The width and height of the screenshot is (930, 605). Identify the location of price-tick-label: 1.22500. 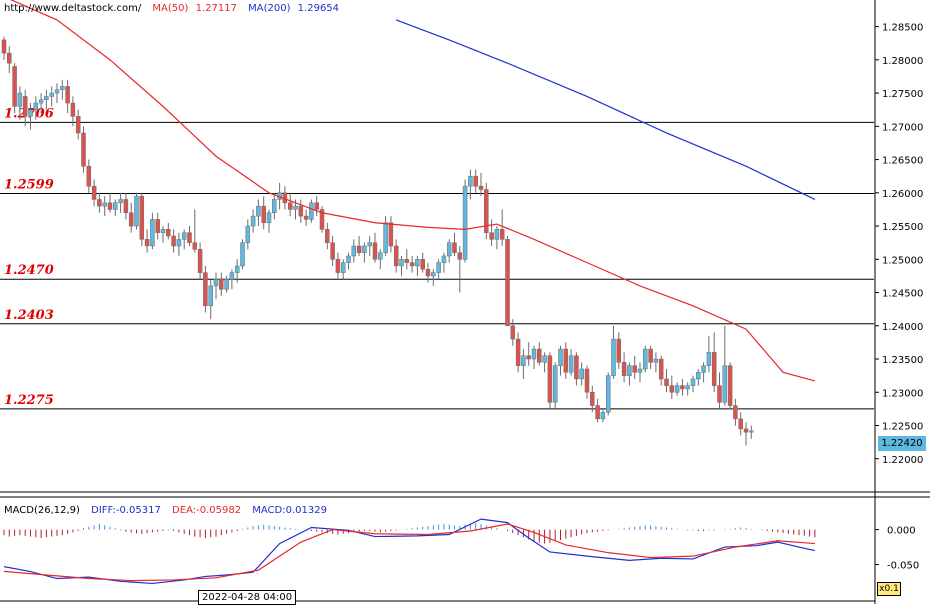
(902, 427).